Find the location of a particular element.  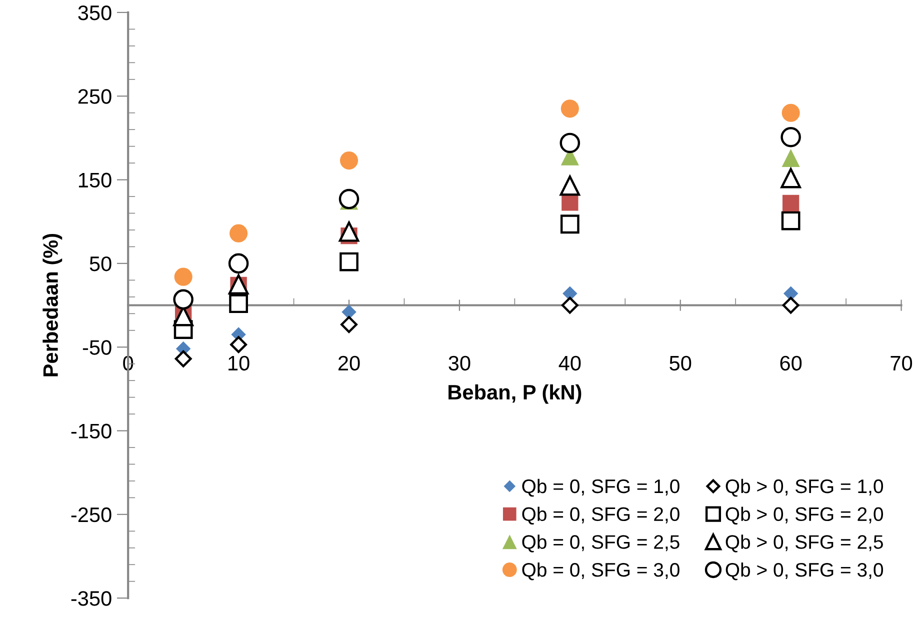

legend-label: Qb > 0, SFG = 1,0 is located at coordinates (805, 487).